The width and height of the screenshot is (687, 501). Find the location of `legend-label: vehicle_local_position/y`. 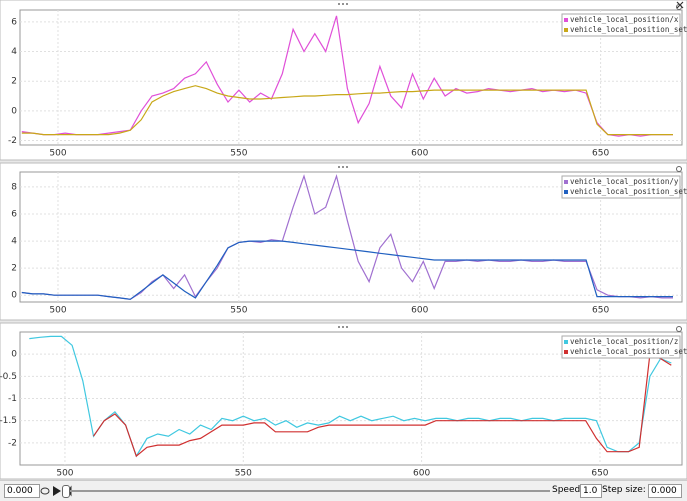

legend-label: vehicle_local_position/y is located at coordinates (624, 181).